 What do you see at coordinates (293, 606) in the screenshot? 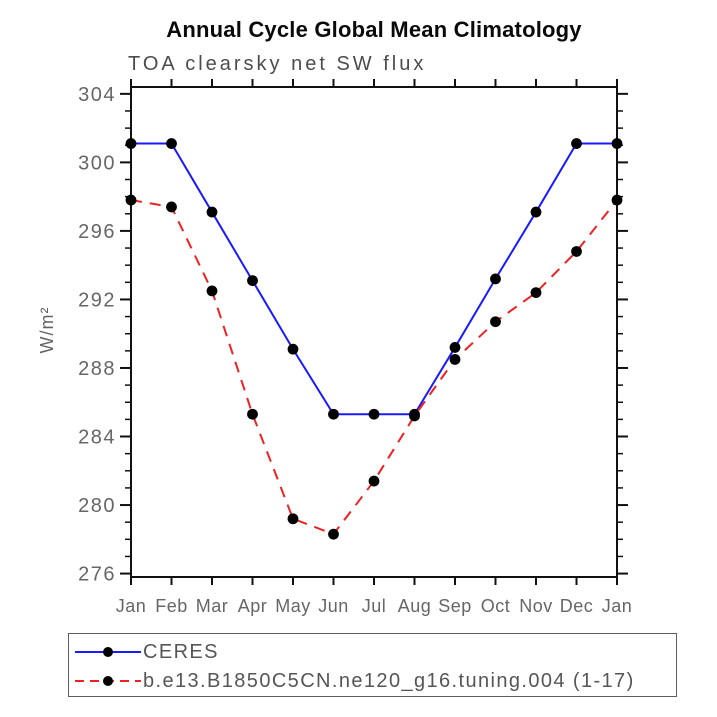
I see `x-tick-label: May` at bounding box center [293, 606].